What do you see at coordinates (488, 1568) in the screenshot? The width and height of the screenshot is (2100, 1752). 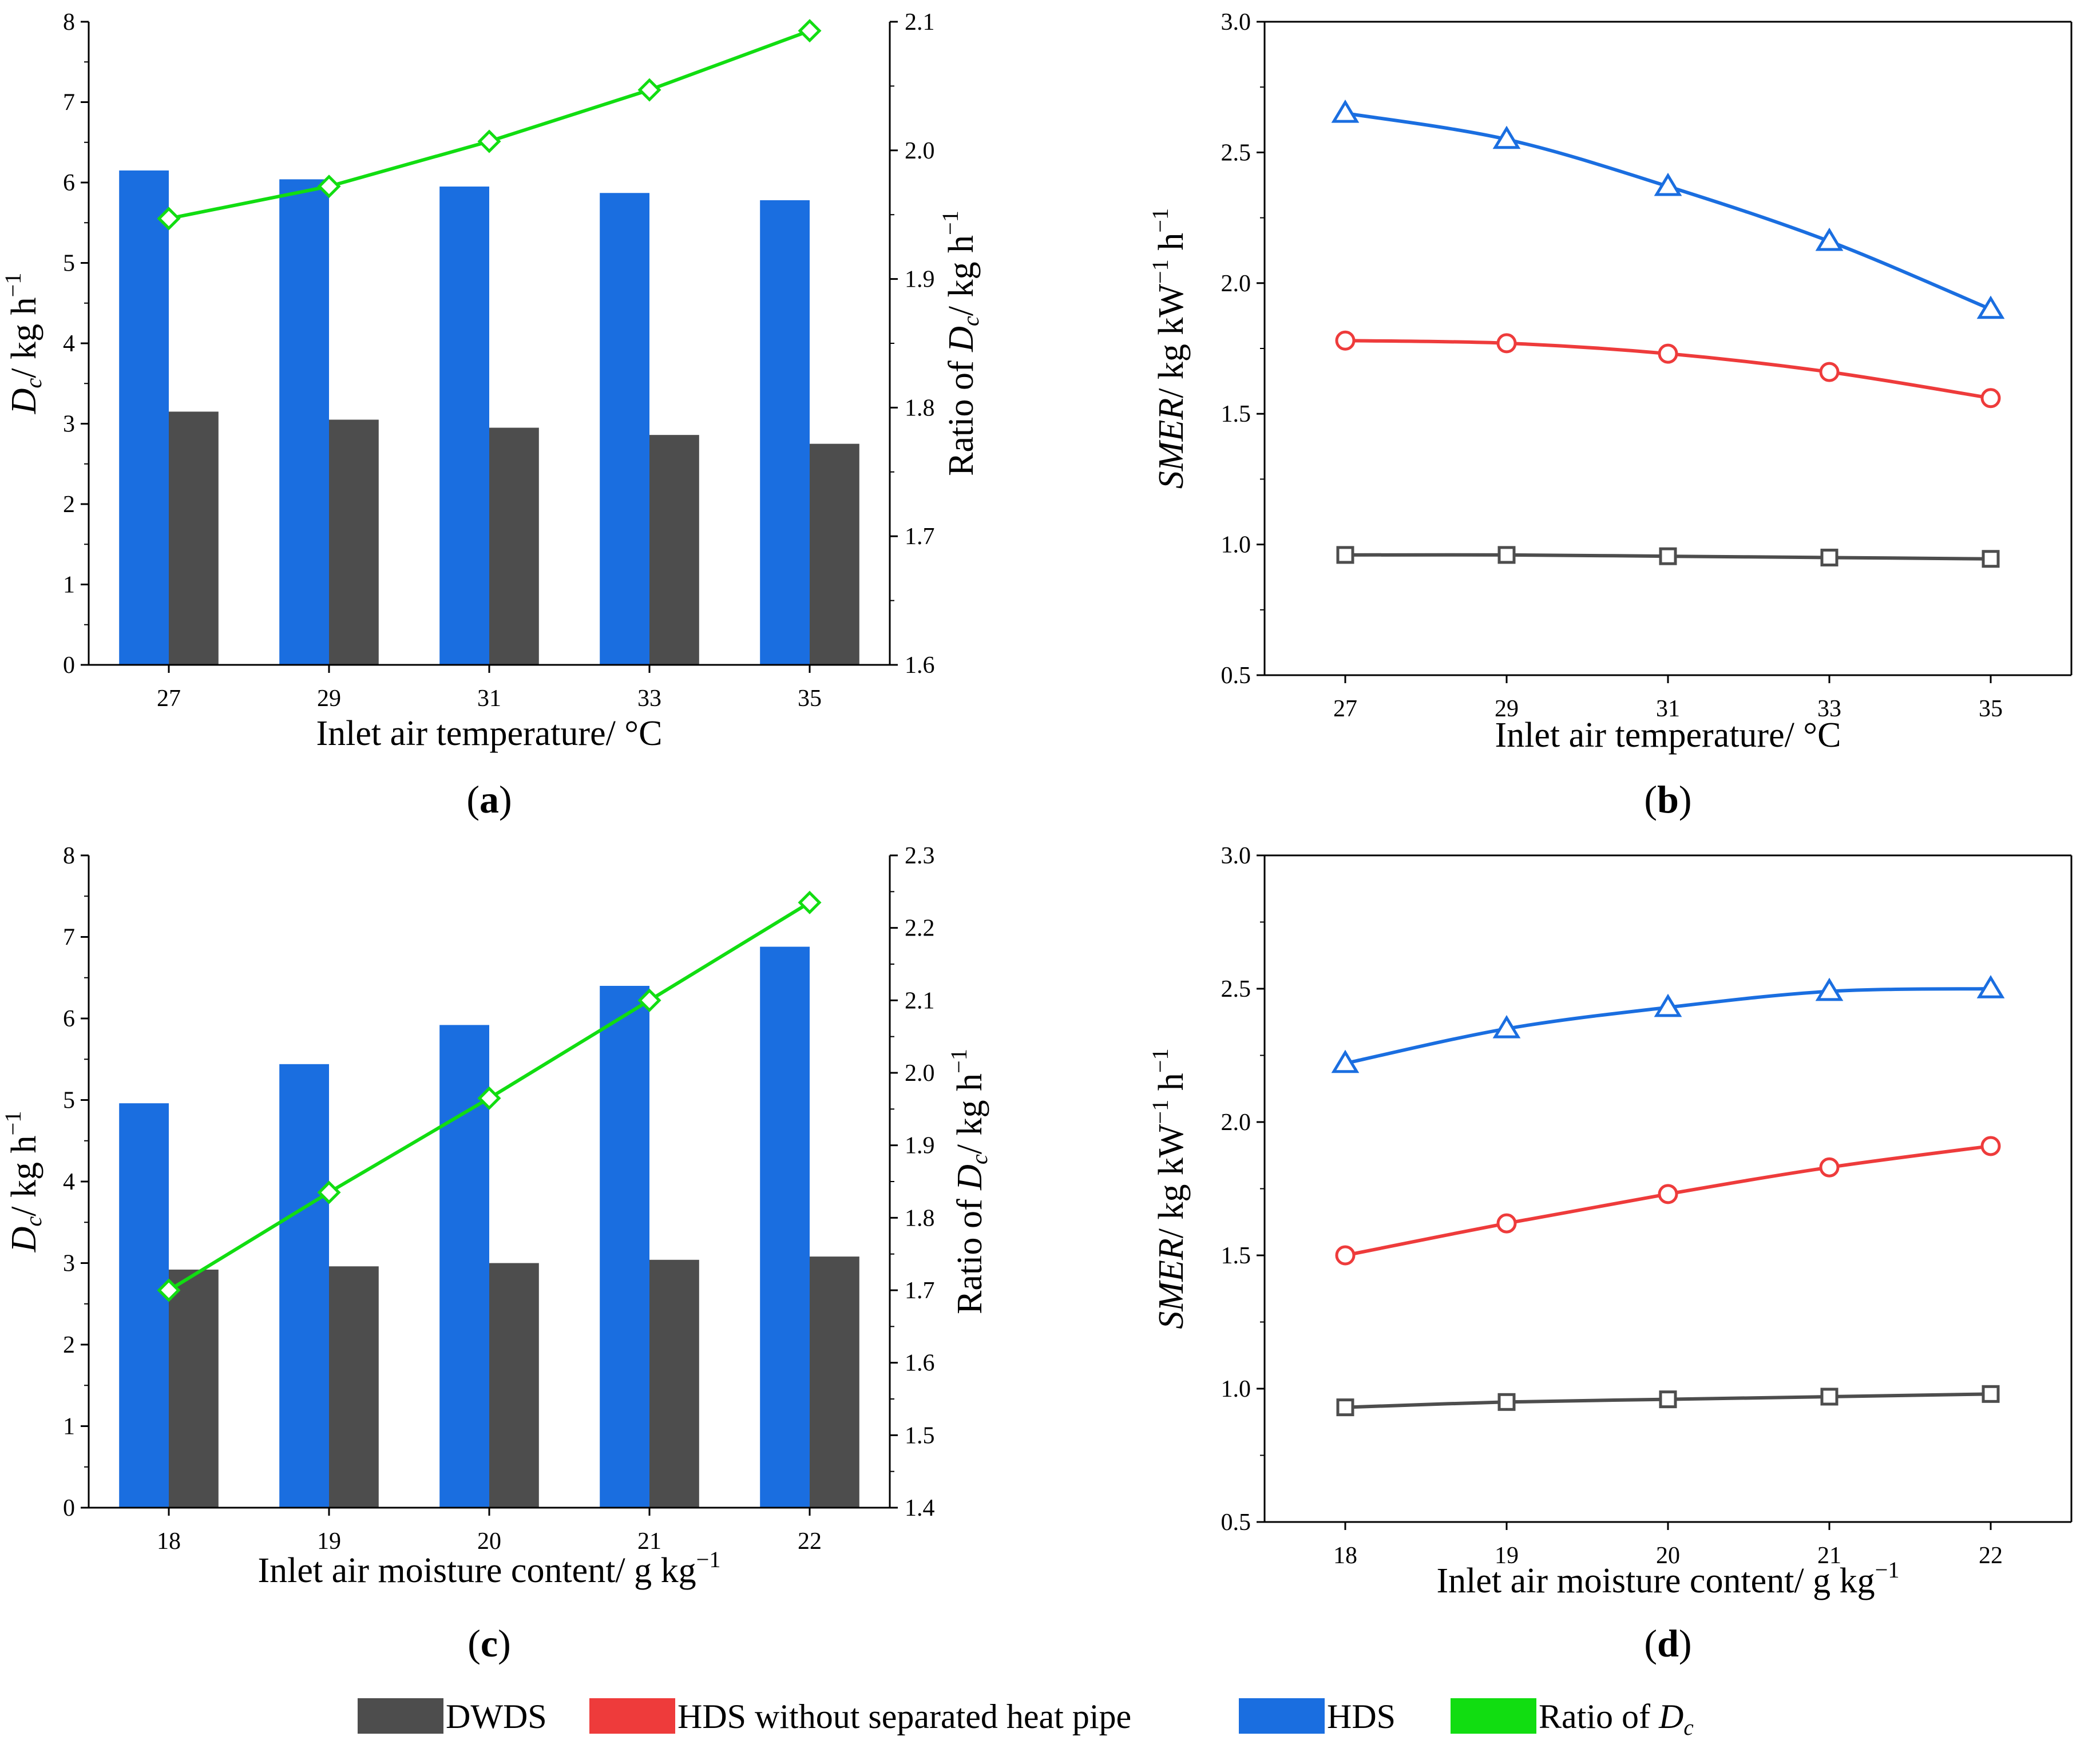 I see `x-axis-label-c: Inlet air moisture content/ g kg−1` at bounding box center [488, 1568].